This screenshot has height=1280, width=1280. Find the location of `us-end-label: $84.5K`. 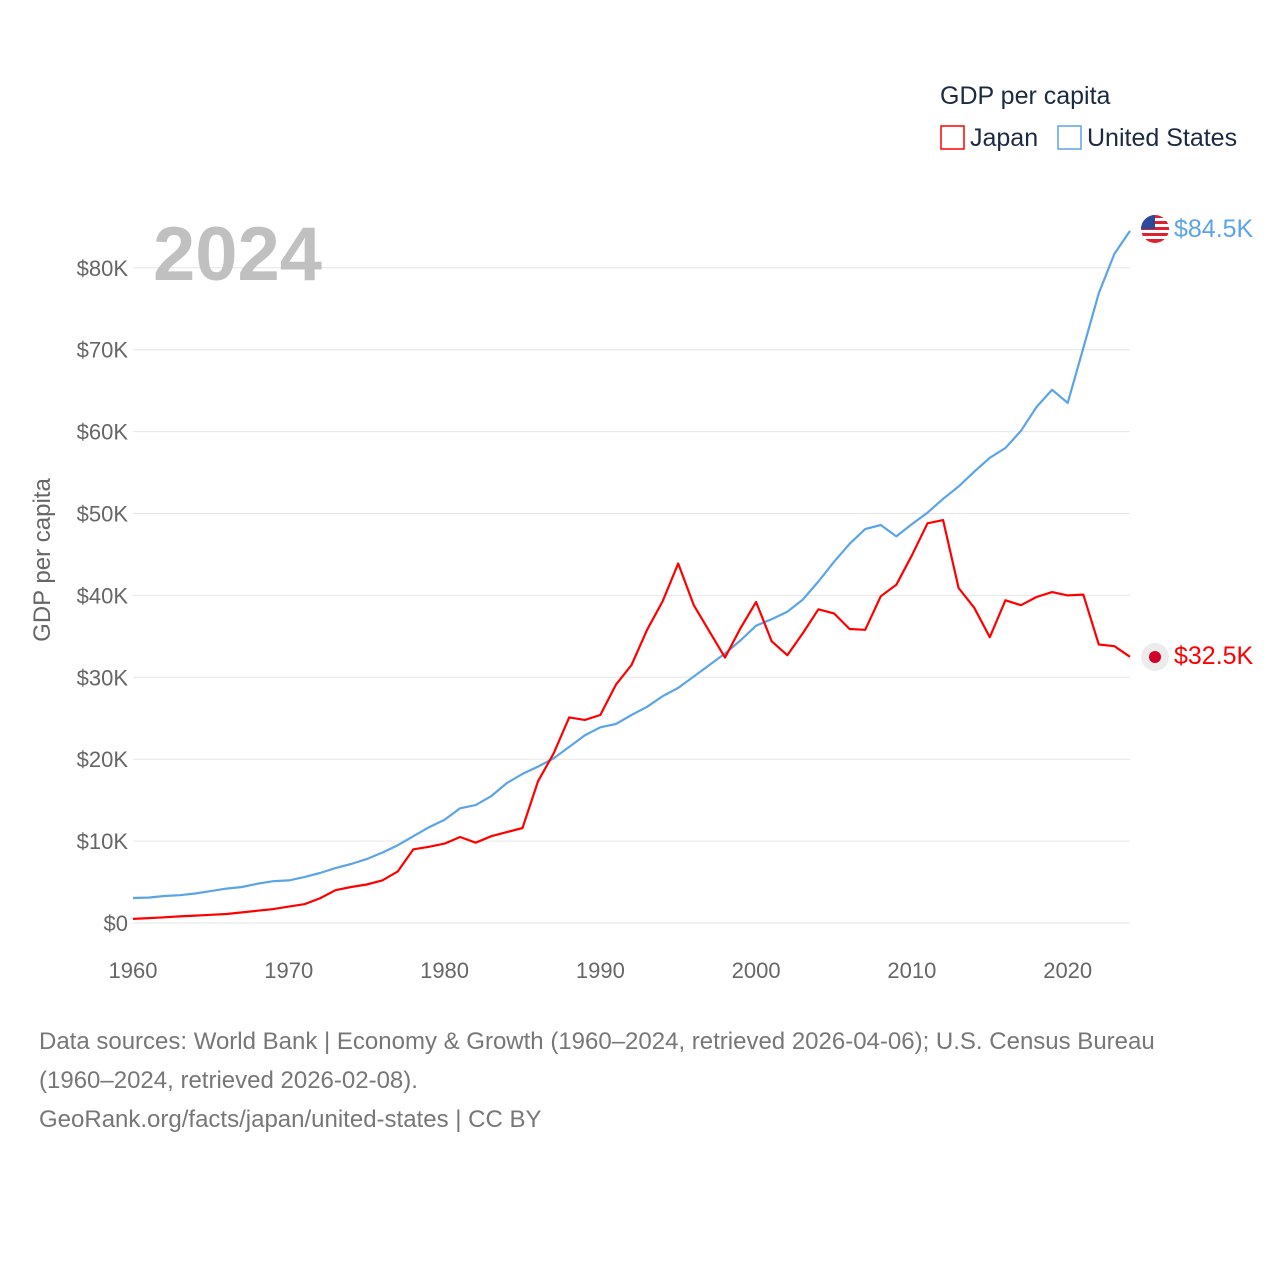

us-end-label: $84.5K is located at coordinates (1214, 229).